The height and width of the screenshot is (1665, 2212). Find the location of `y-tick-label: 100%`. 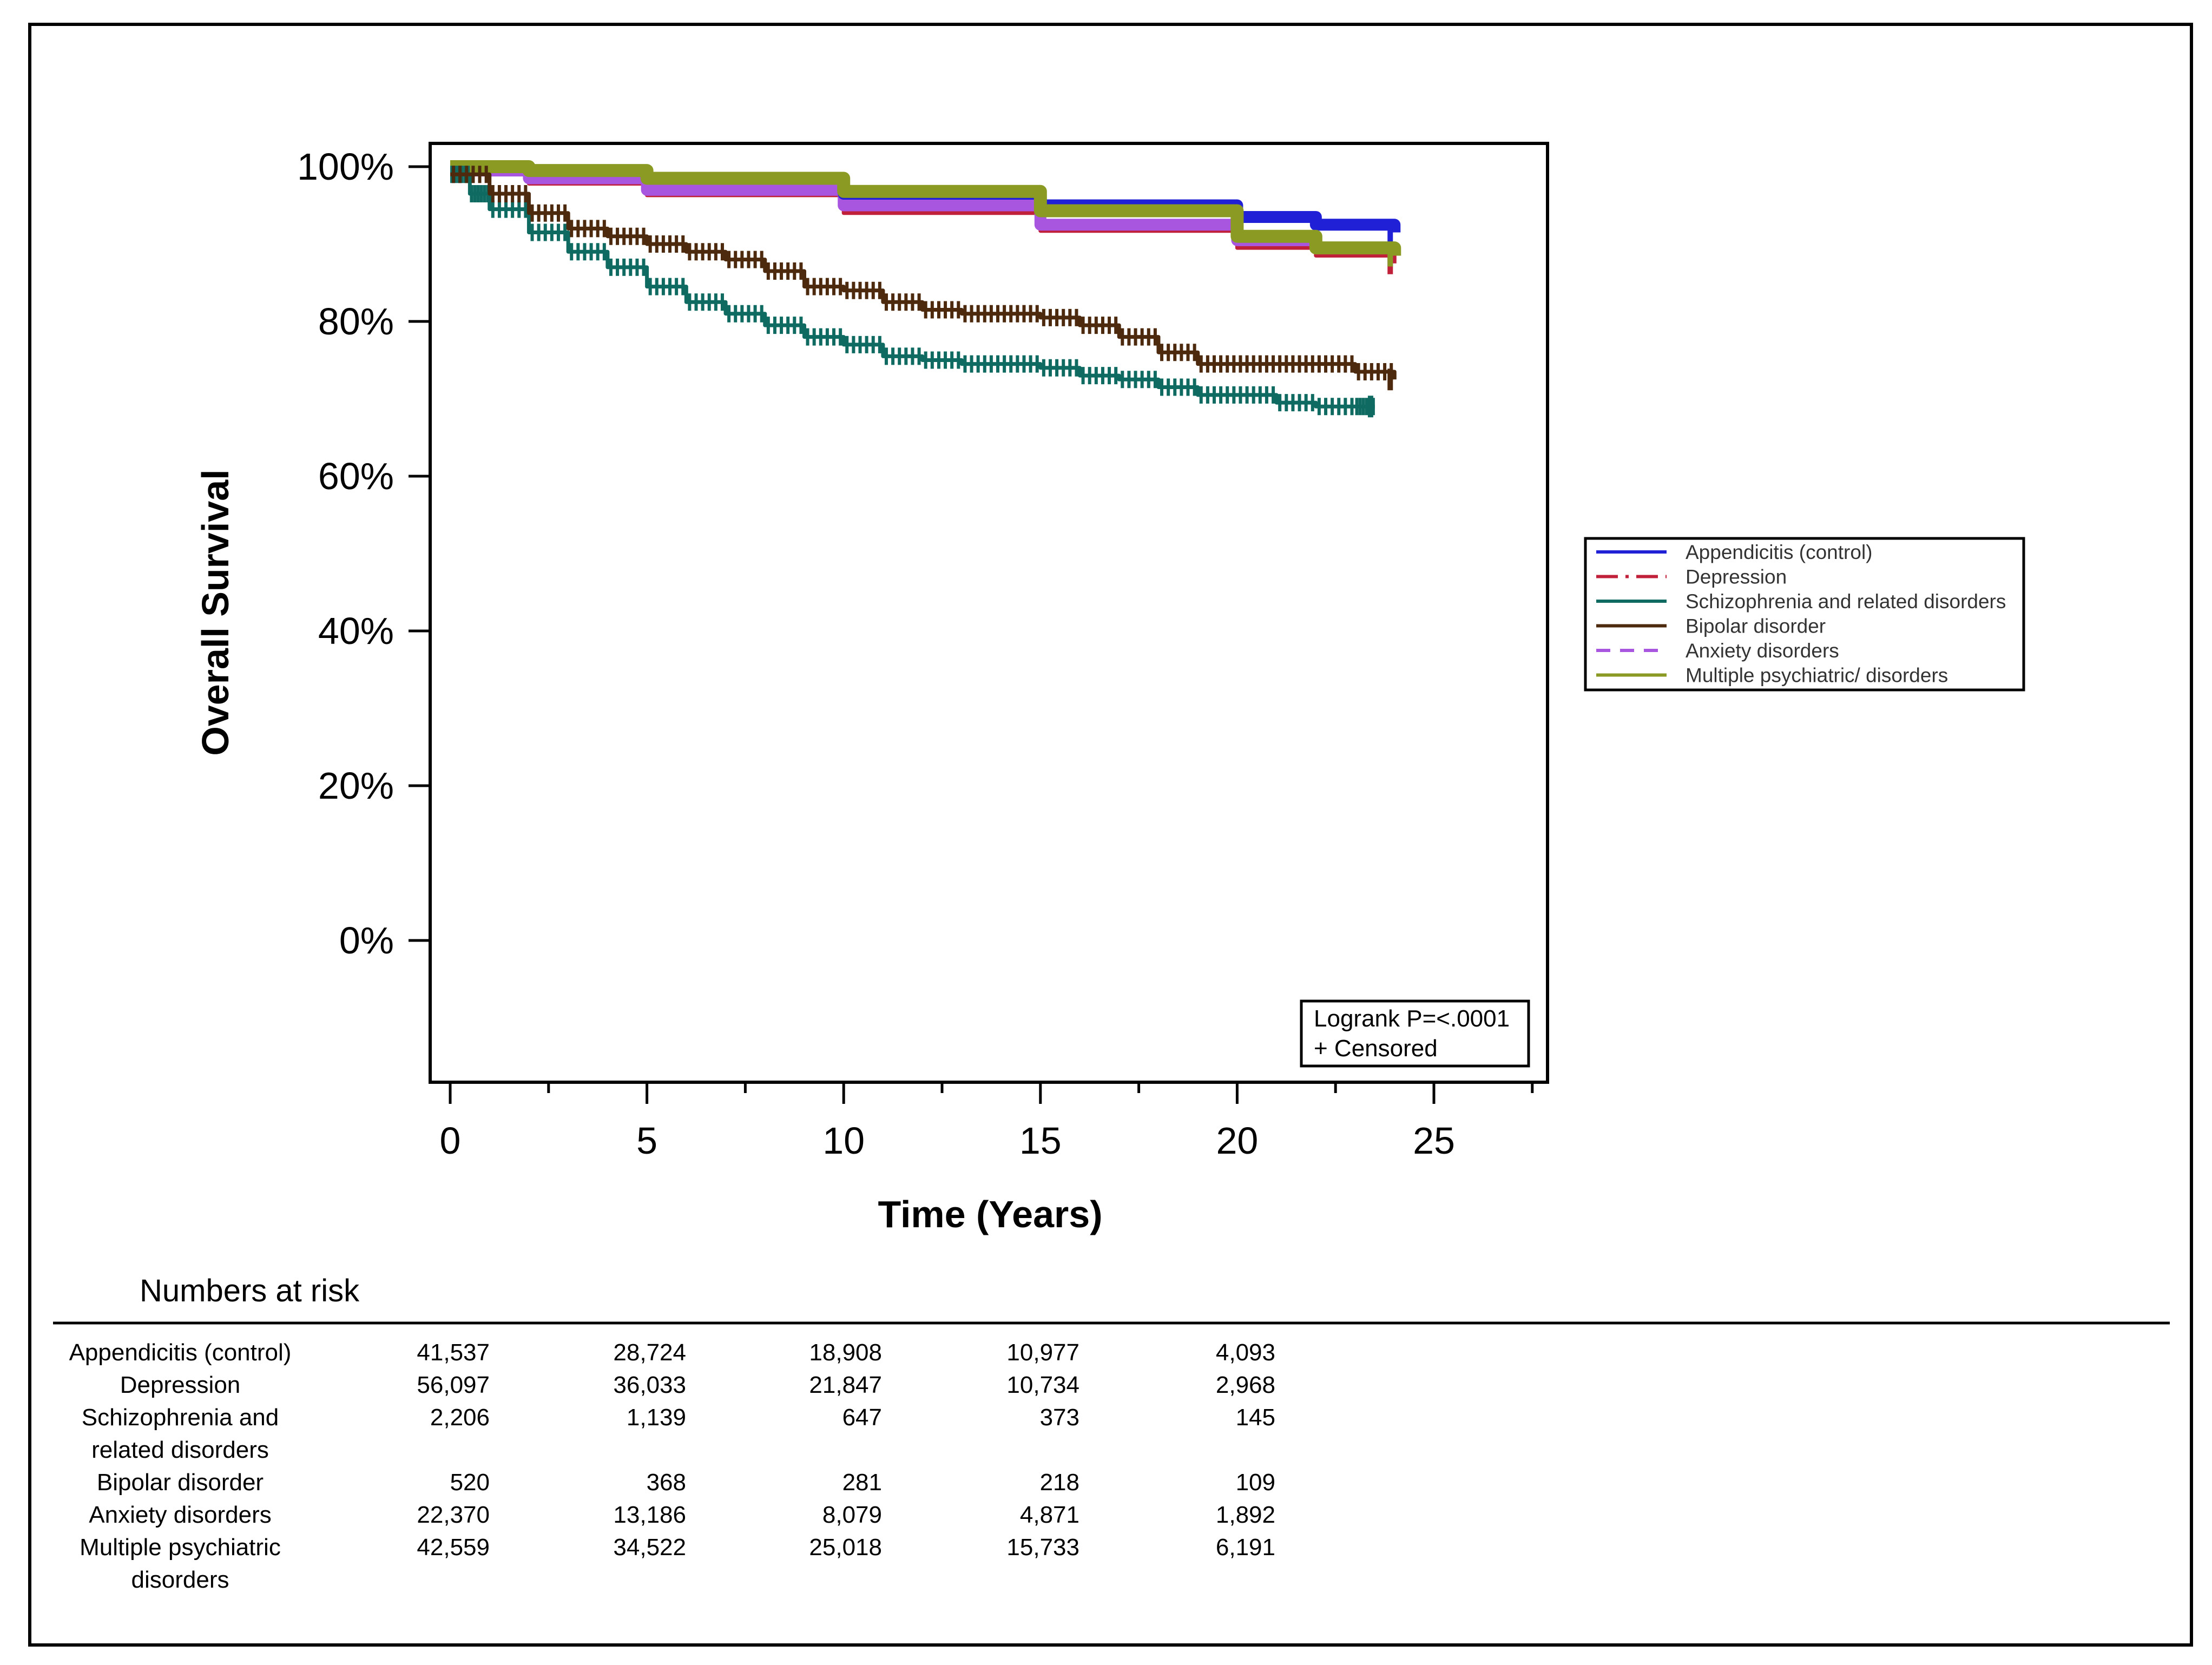

y-tick-label: 100% is located at coordinates (346, 167).